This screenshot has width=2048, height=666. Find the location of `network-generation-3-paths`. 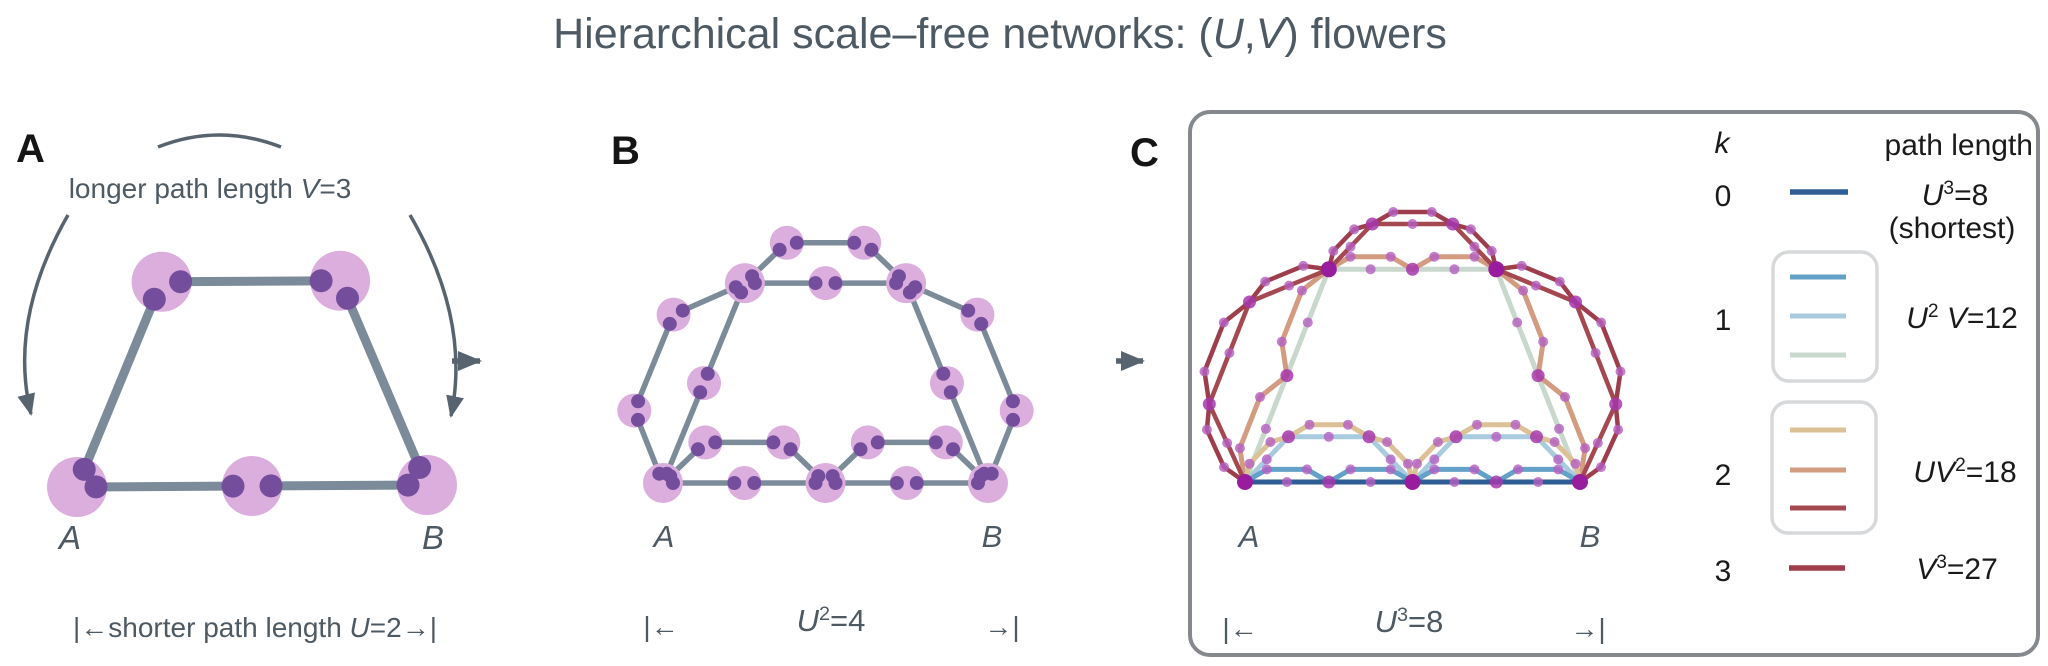

network-generation-3-paths is located at coordinates (1412, 348).